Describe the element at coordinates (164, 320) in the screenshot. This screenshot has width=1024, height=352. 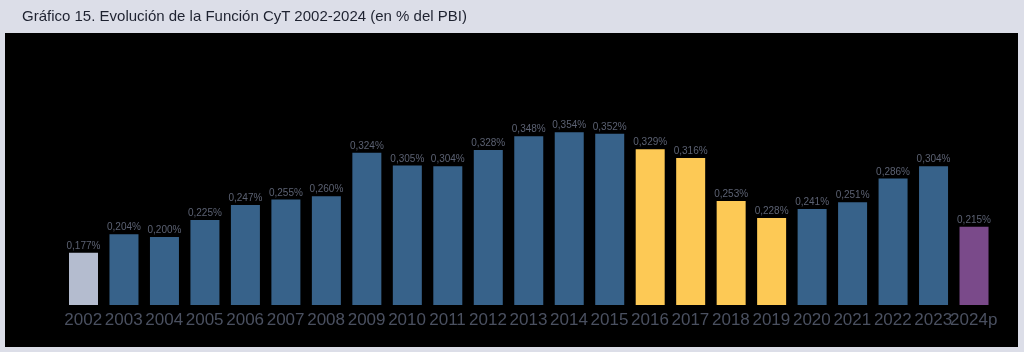
I see `x-tick-label: 2004` at that location.